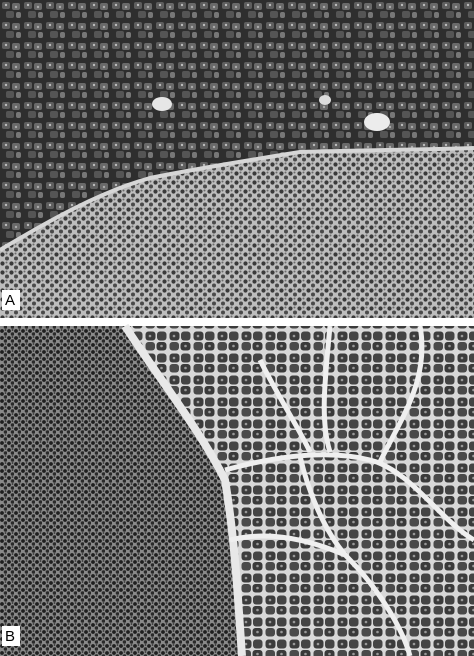 This screenshot has height=656, width=474. Describe the element at coordinates (183, 489) in the screenshot. I see `septum` at that location.